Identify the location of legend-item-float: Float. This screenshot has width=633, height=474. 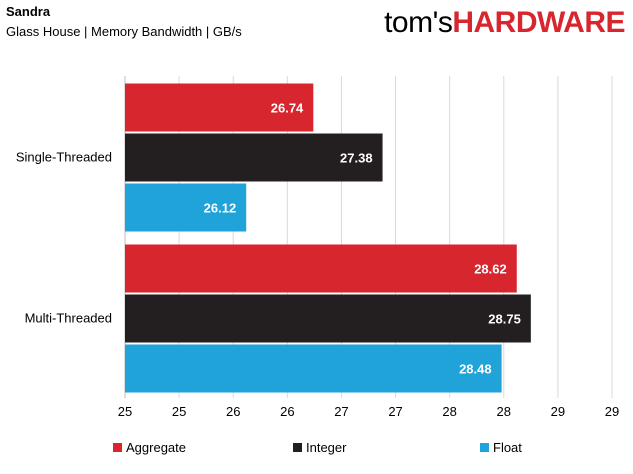
(501, 447).